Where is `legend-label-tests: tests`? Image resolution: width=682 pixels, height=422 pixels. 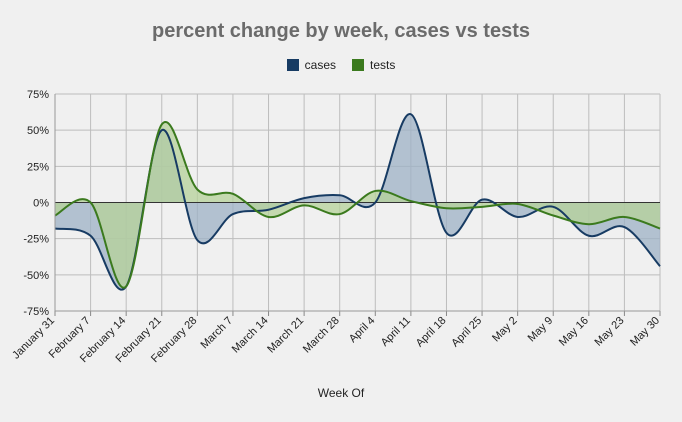
legend-label-tests: tests is located at coordinates (383, 65).